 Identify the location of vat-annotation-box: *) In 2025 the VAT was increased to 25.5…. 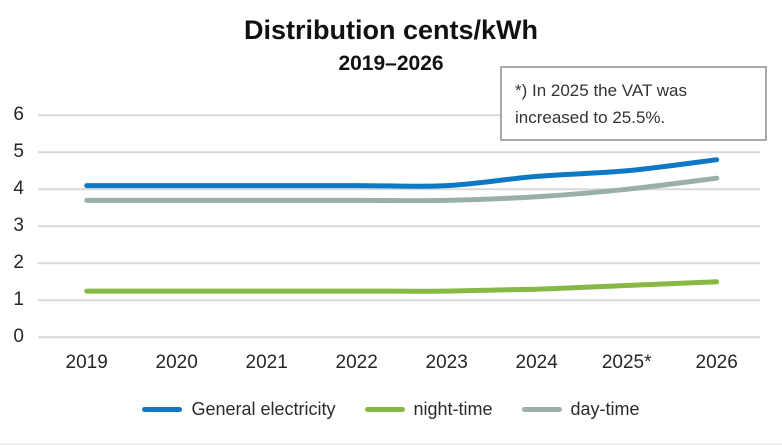
(633, 103).